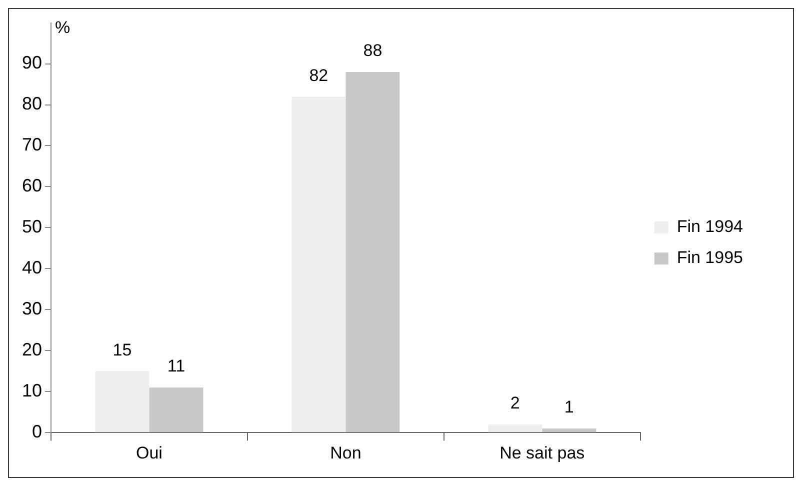 Image resolution: width=804 pixels, height=488 pixels. What do you see at coordinates (372, 50) in the screenshot?
I see `data-label: 88` at bounding box center [372, 50].